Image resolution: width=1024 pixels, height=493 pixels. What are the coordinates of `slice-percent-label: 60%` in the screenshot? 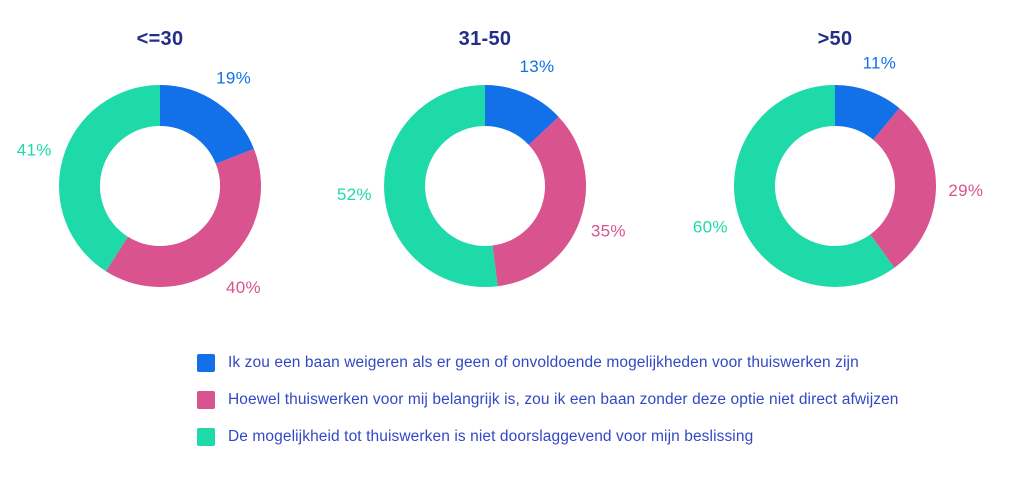 It's located at (710, 227).